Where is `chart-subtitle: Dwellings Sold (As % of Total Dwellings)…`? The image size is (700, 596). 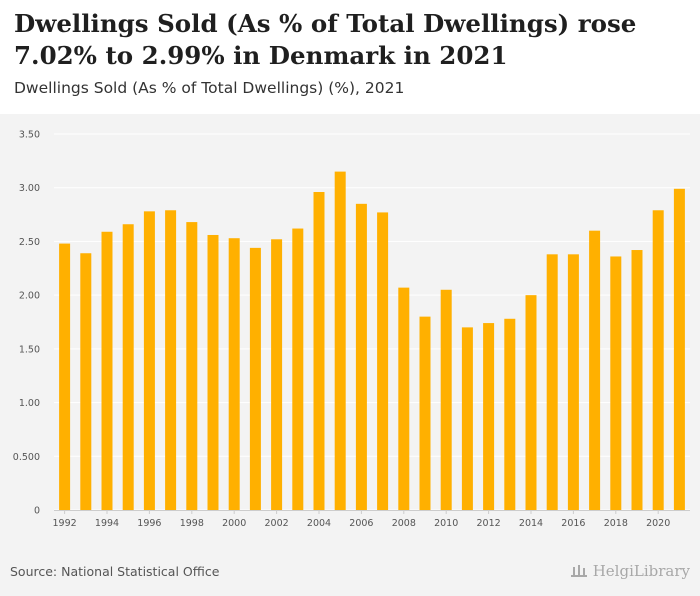
chart-subtitle: Dwellings Sold (As % of Total Dwellings)… is located at coordinates (209, 88).